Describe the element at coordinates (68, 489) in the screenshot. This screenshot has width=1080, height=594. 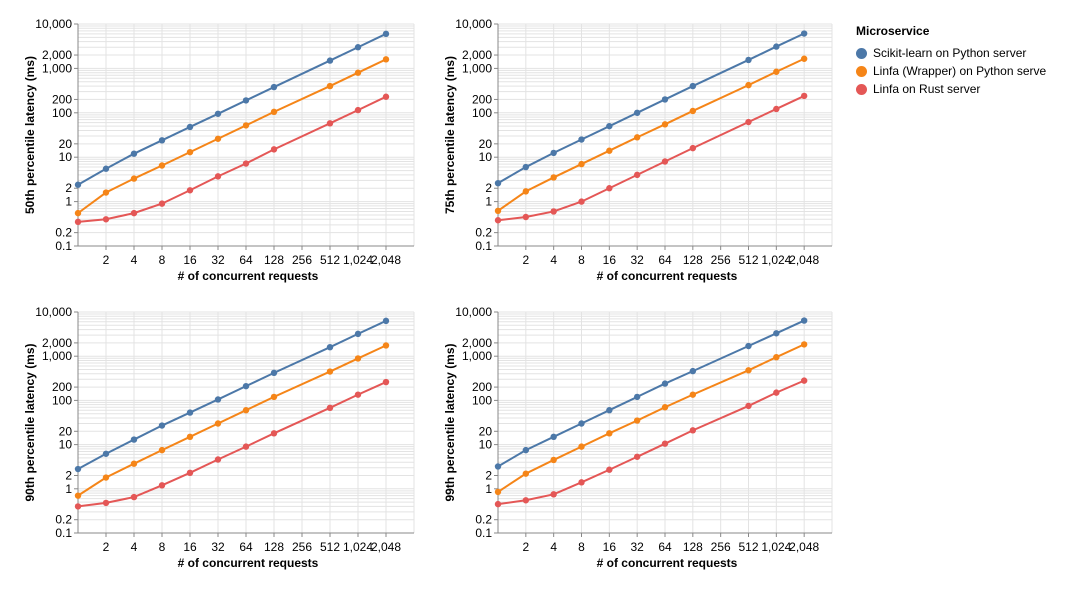
I see `y-tick-label: 1` at that location.